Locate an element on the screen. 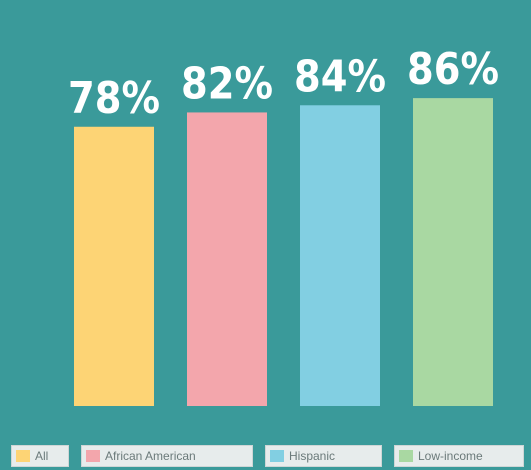  value-label-all: 78% is located at coordinates (114, 98).